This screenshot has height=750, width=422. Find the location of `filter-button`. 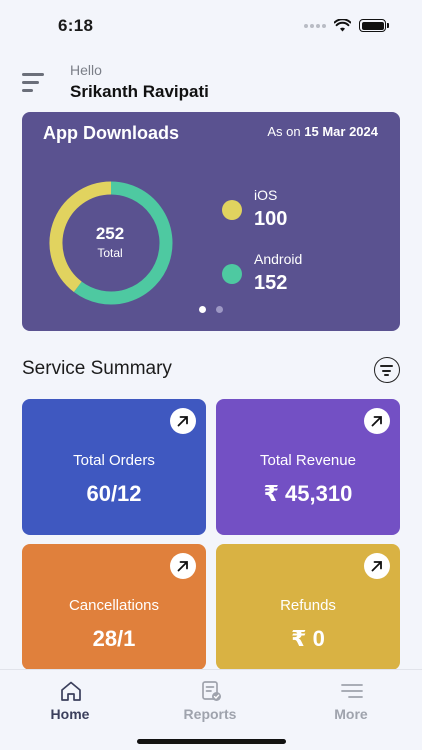

filter-button is located at coordinates (387, 370).